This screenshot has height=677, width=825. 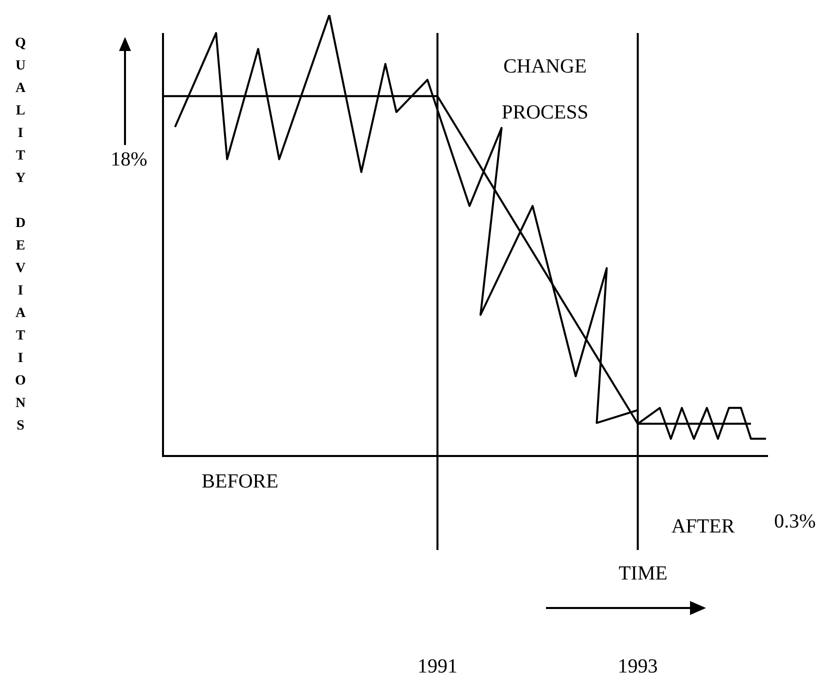 What do you see at coordinates (437, 666) in the screenshot?
I see `x-tick-label: 1991` at bounding box center [437, 666].